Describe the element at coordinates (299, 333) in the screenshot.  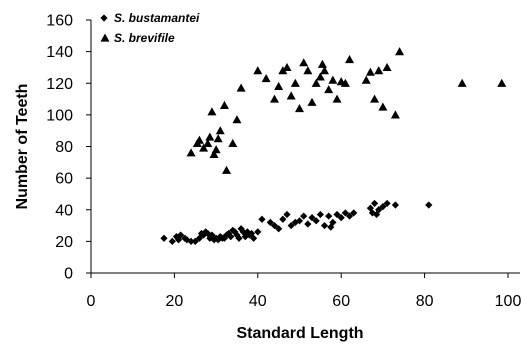
I see `x-axis-title: Standard Length` at that location.